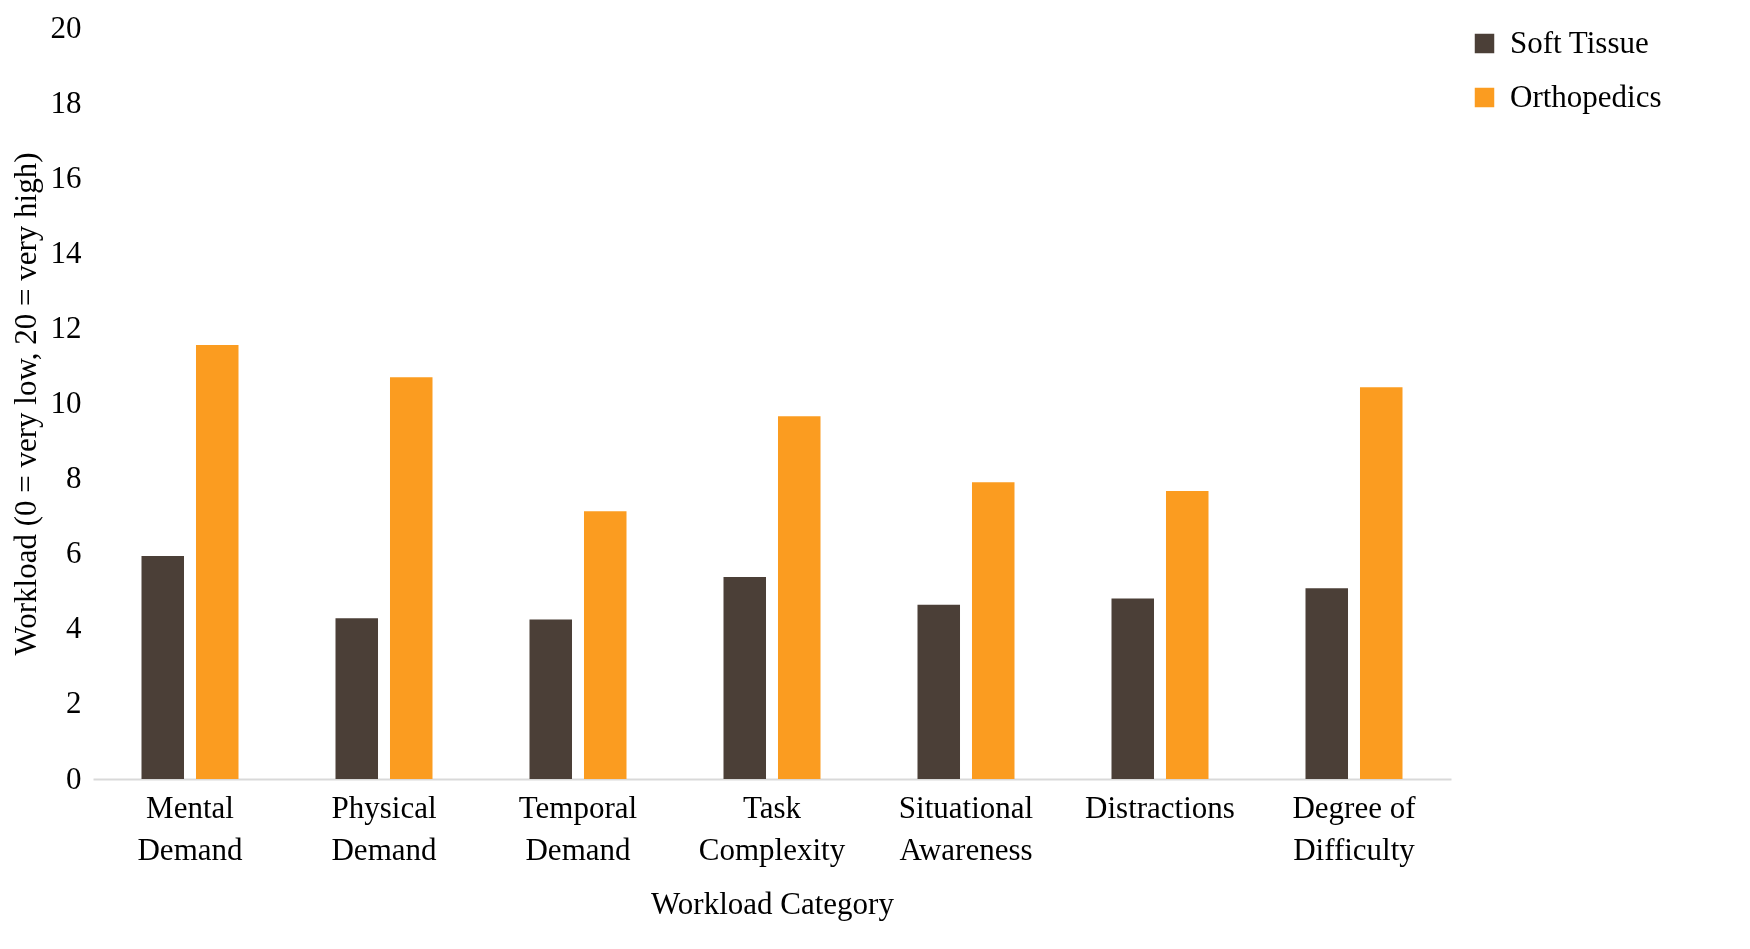 The height and width of the screenshot is (949, 1750). Describe the element at coordinates (74, 478) in the screenshot. I see `y-tick-label: 8` at that location.